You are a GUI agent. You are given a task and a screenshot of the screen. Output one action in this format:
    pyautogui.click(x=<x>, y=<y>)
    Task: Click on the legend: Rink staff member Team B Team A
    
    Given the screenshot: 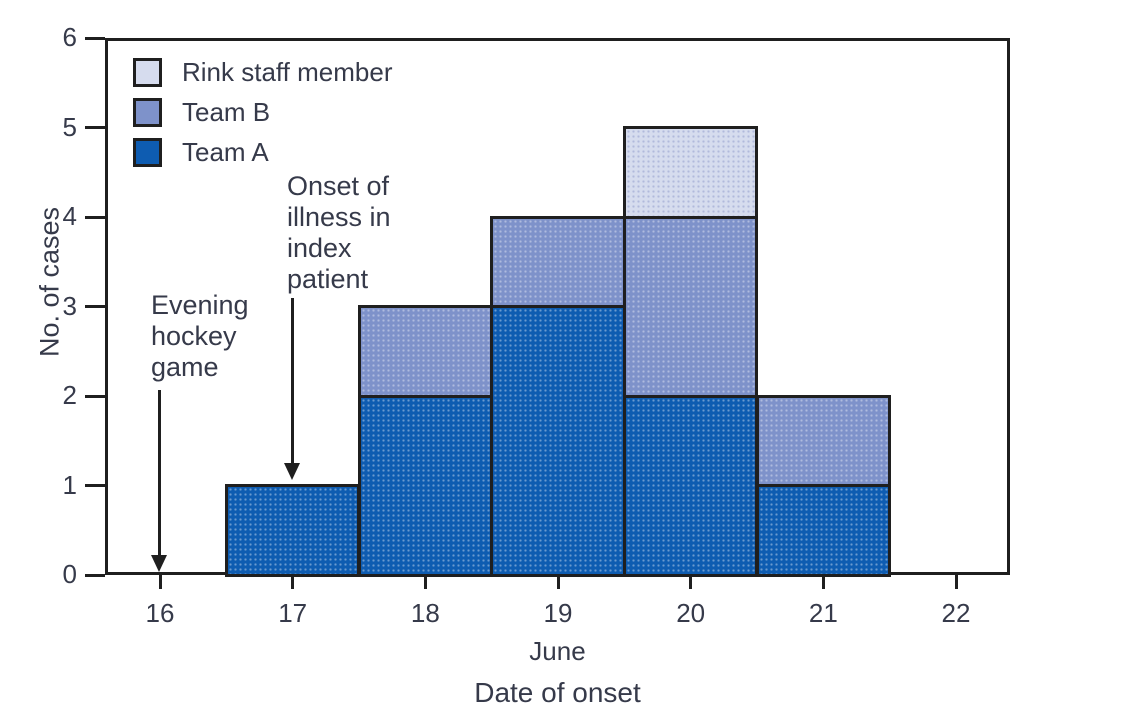 What is the action you would take?
    pyautogui.click(x=262, y=118)
    